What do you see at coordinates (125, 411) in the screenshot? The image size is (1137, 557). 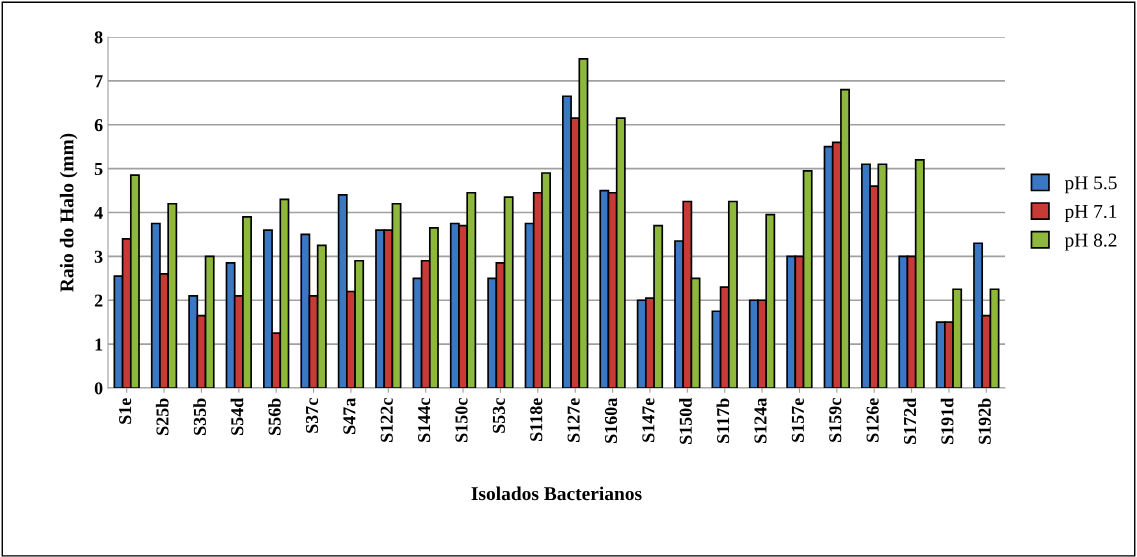 I see `x-tick-label: S1e` at bounding box center [125, 411].